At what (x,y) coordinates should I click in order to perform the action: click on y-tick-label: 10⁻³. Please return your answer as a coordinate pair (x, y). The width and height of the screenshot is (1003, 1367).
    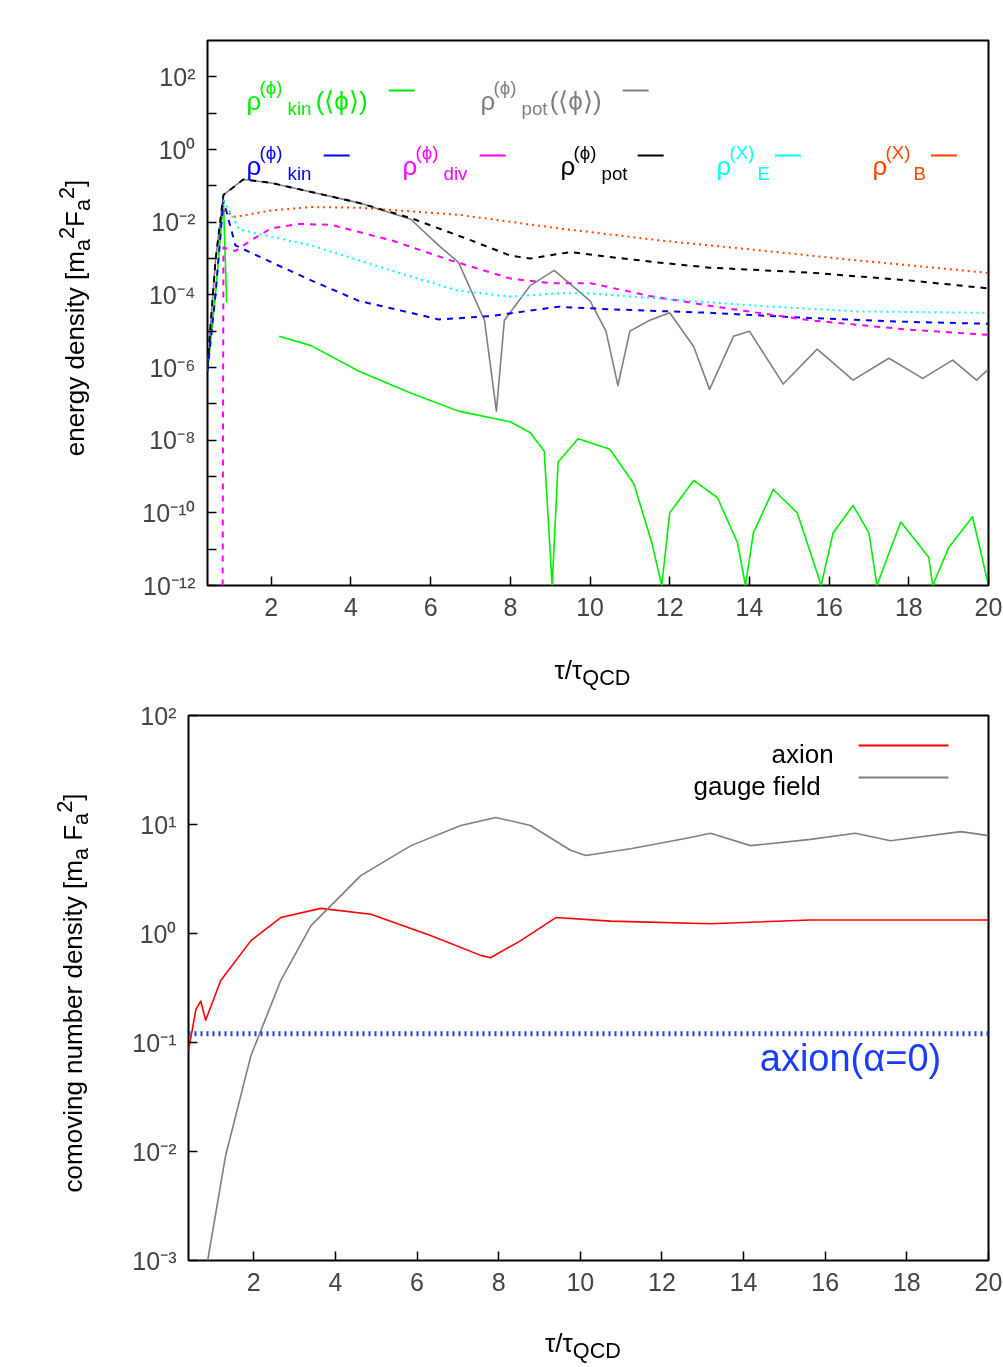
    Looking at the image, I should click on (154, 1260).